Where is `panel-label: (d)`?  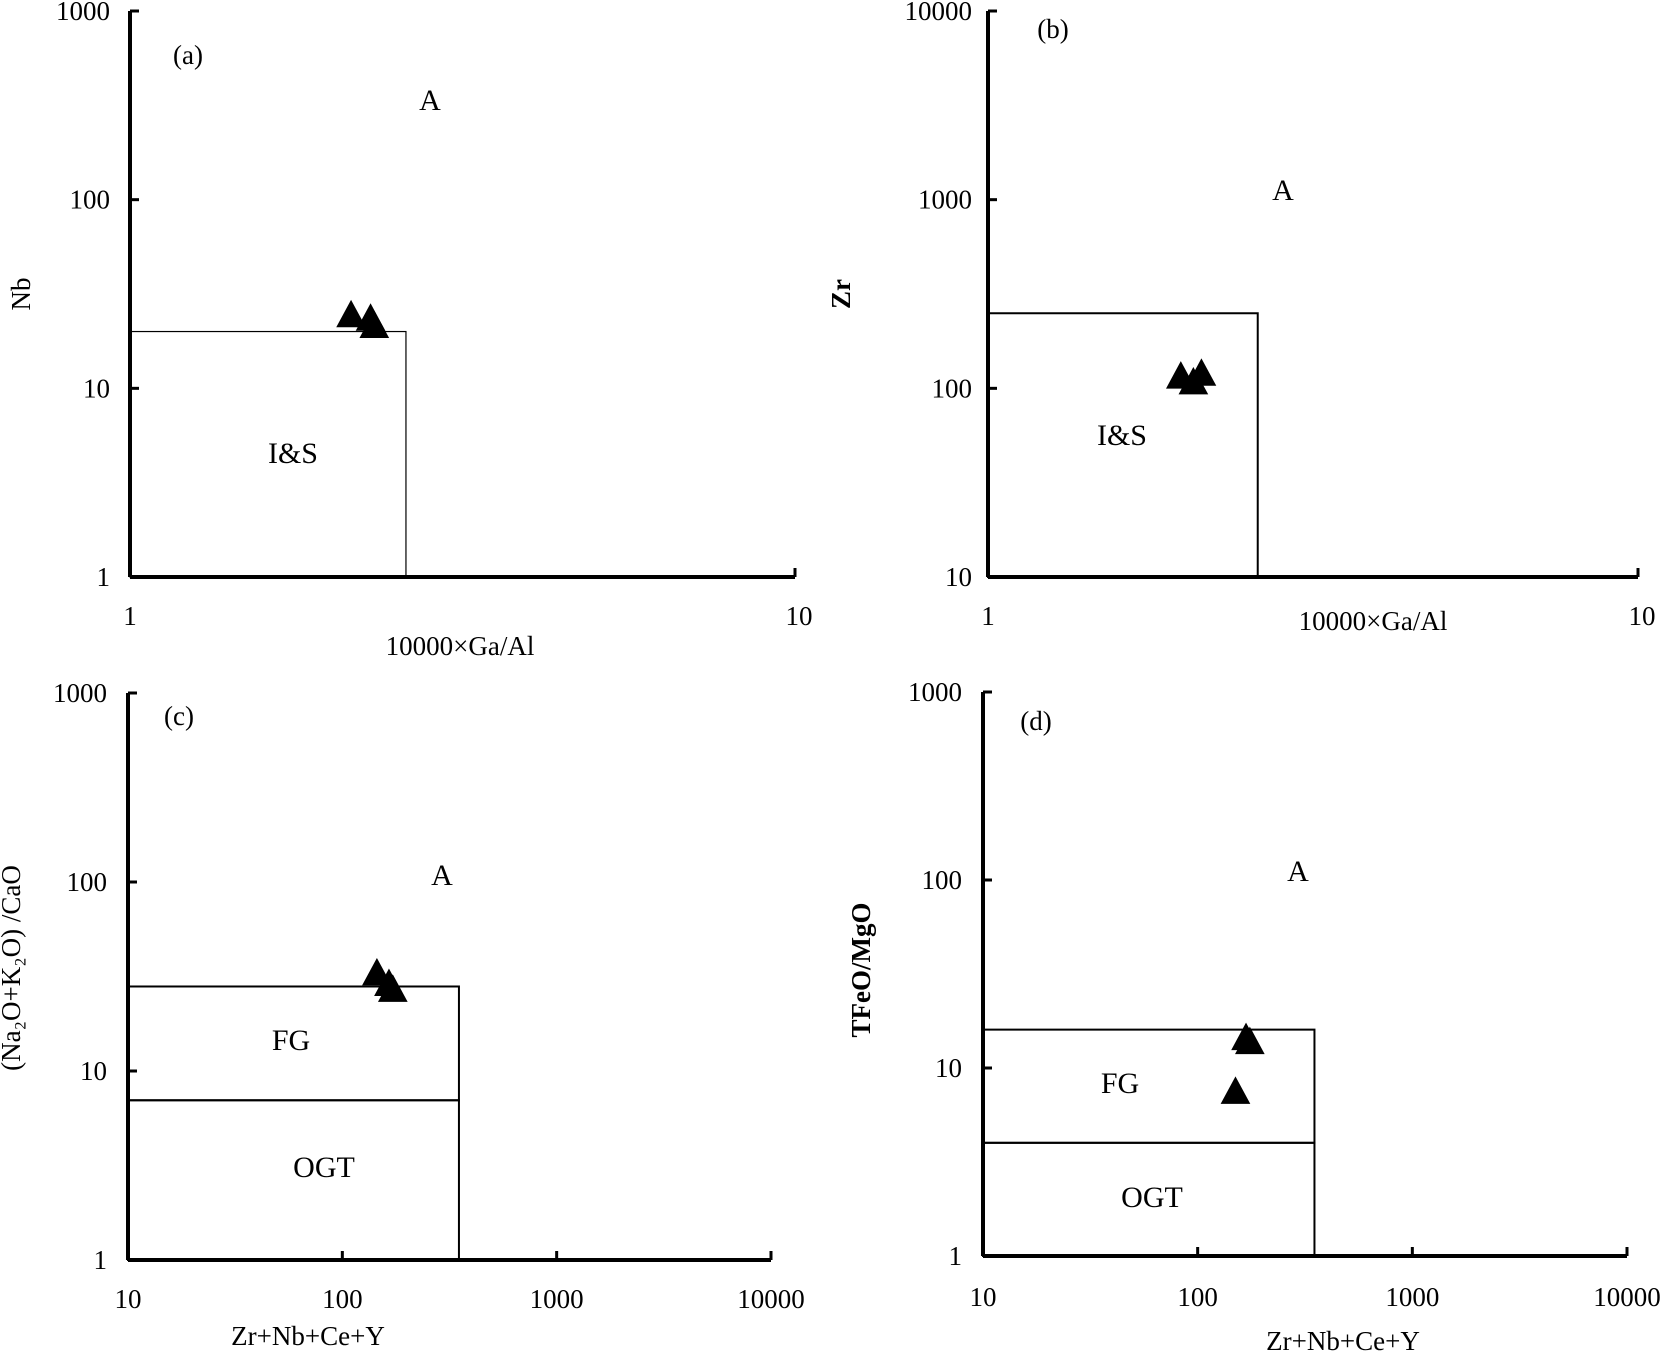 panel-label: (d) is located at coordinates (1035, 721).